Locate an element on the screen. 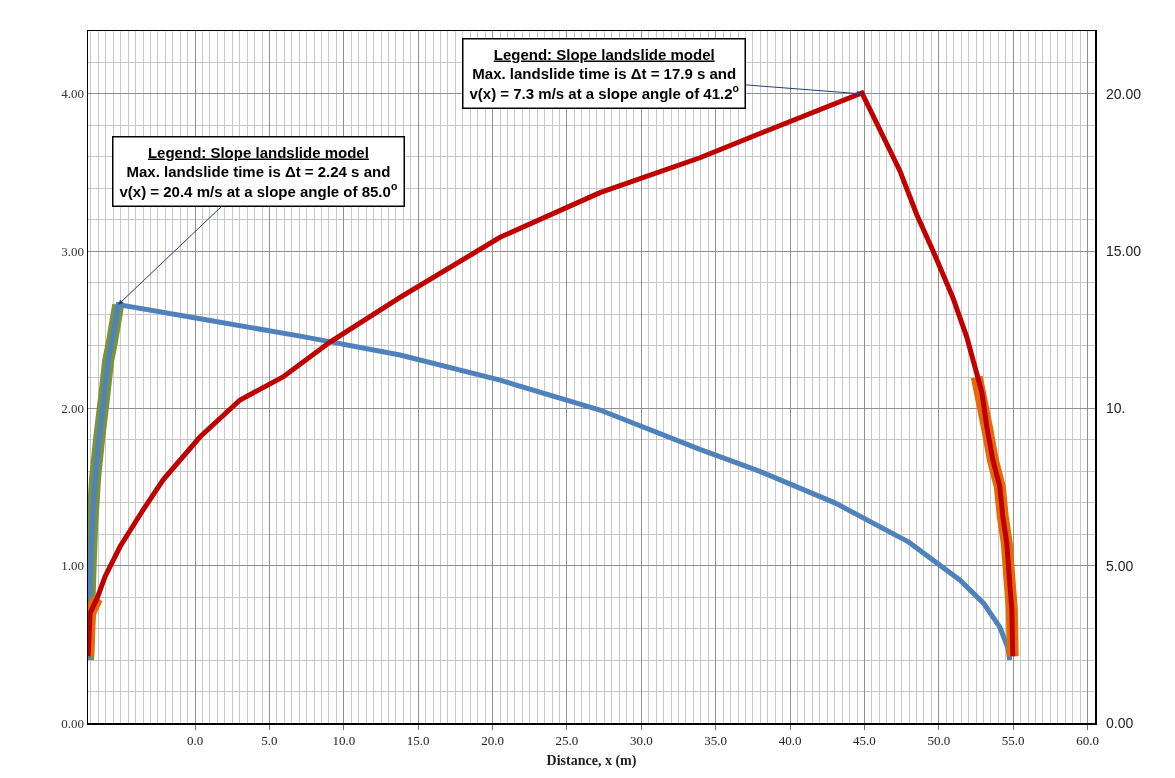 The width and height of the screenshot is (1175, 778). x-tick-label: 0.0 is located at coordinates (195, 741).